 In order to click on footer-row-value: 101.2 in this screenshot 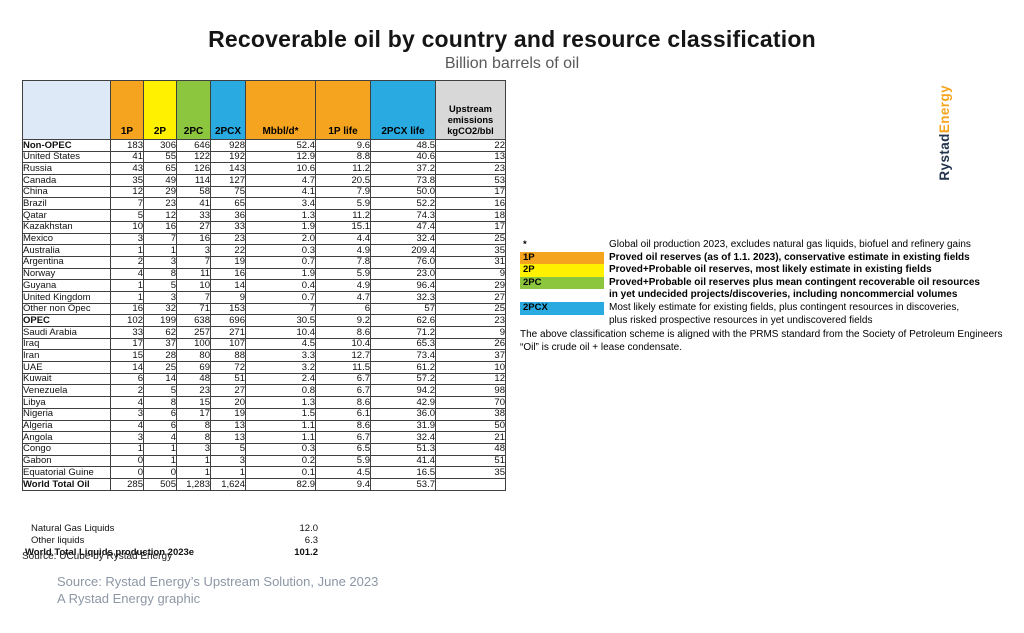, I will do `click(306, 552)`.